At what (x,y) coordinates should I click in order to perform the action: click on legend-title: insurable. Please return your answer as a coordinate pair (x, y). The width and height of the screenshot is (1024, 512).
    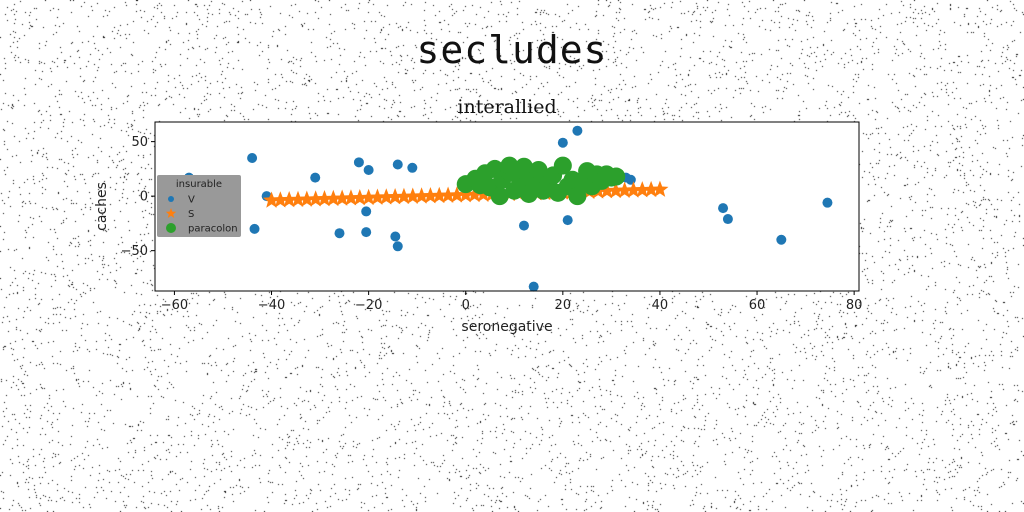
    Looking at the image, I should click on (199, 184).